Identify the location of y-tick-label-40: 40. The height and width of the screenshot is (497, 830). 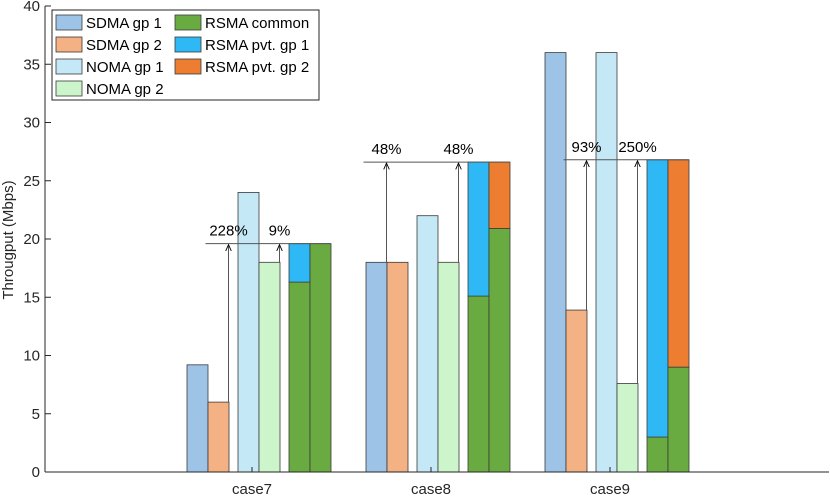
(31, 7).